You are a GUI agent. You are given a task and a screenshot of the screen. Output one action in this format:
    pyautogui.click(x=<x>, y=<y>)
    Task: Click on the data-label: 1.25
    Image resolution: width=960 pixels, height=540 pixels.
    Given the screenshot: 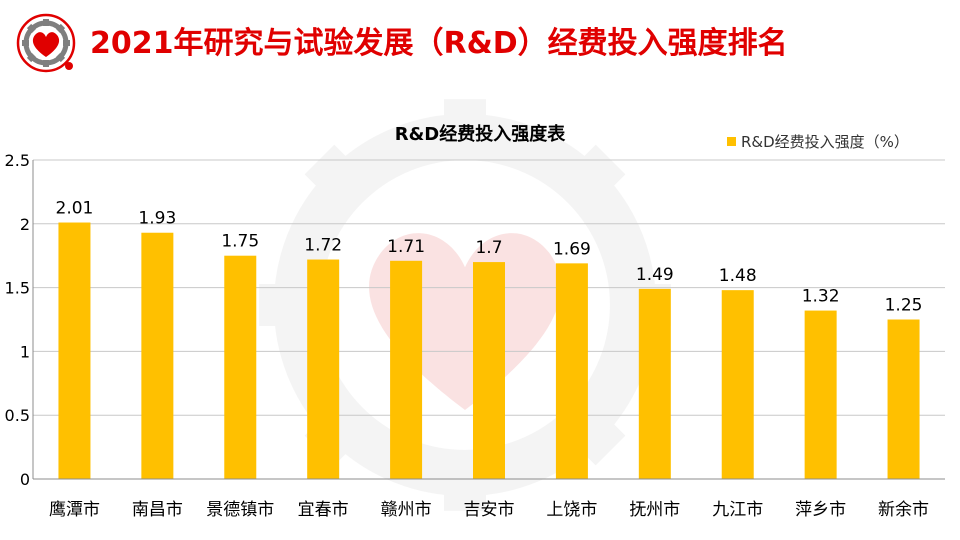 What is the action you would take?
    pyautogui.click(x=904, y=306)
    